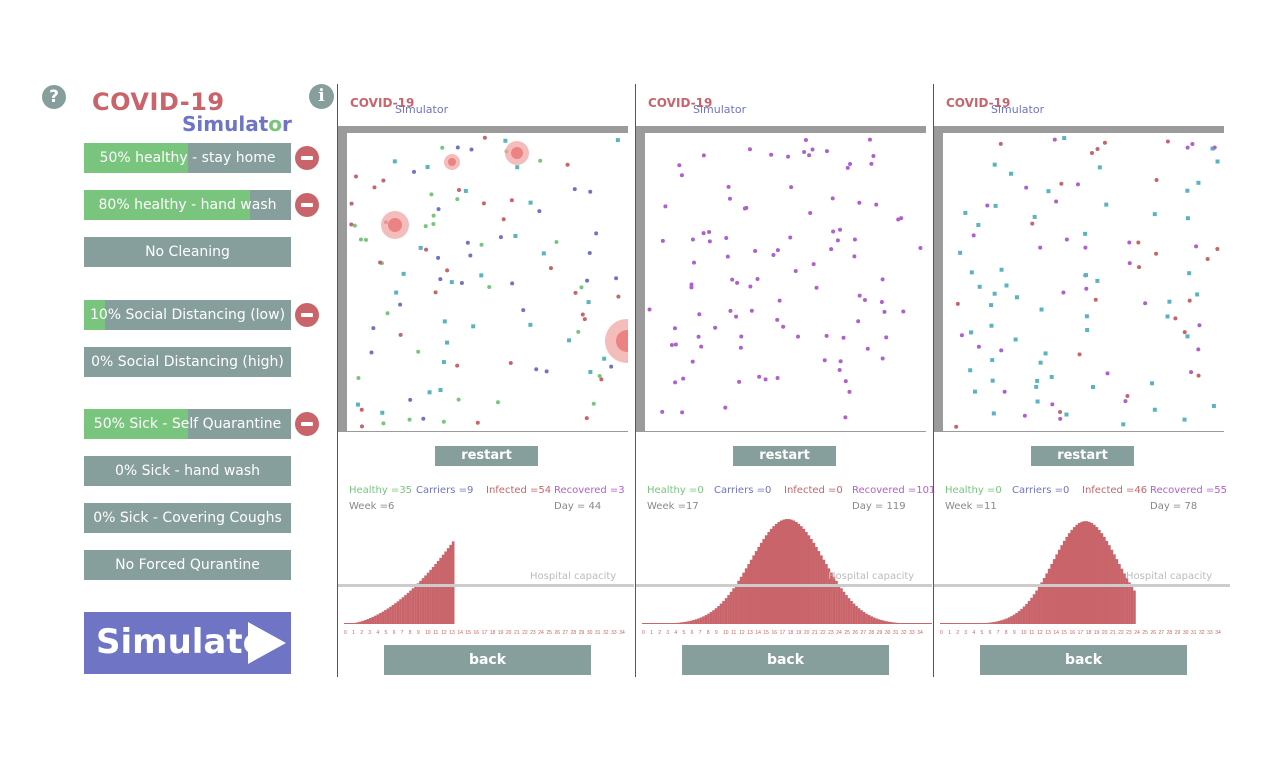 This screenshot has width=1270, height=760. What do you see at coordinates (381, 490) in the screenshot?
I see `healthy-count: Healthy =35` at bounding box center [381, 490].